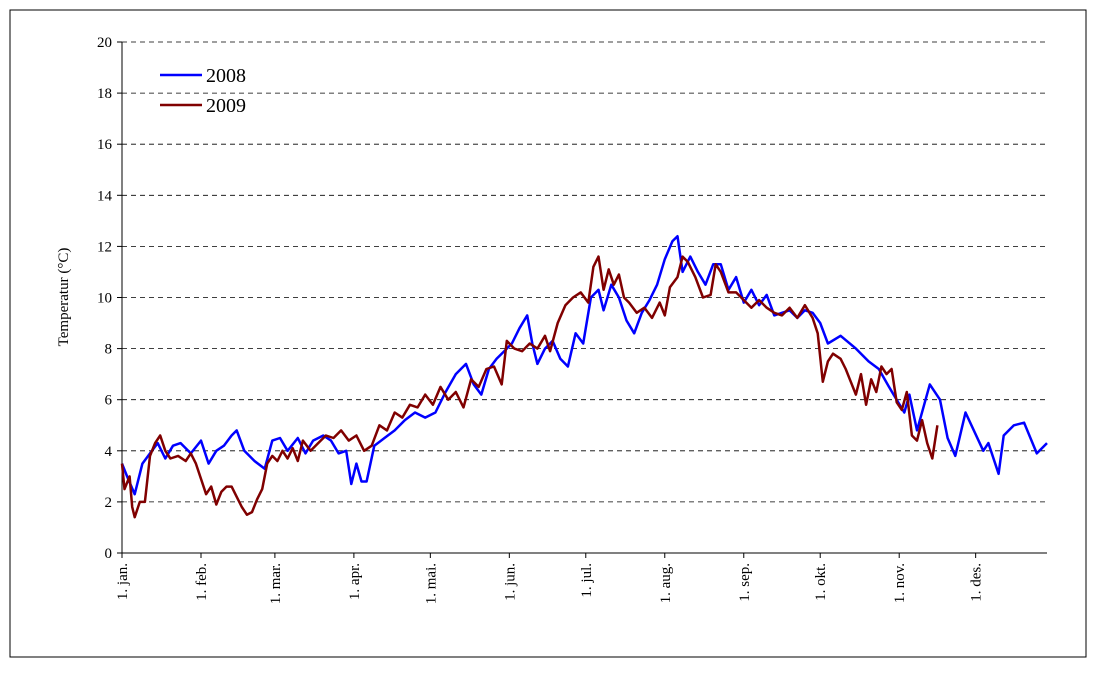  What do you see at coordinates (105, 196) in the screenshot?
I see `y-tick-label: 14` at bounding box center [105, 196].